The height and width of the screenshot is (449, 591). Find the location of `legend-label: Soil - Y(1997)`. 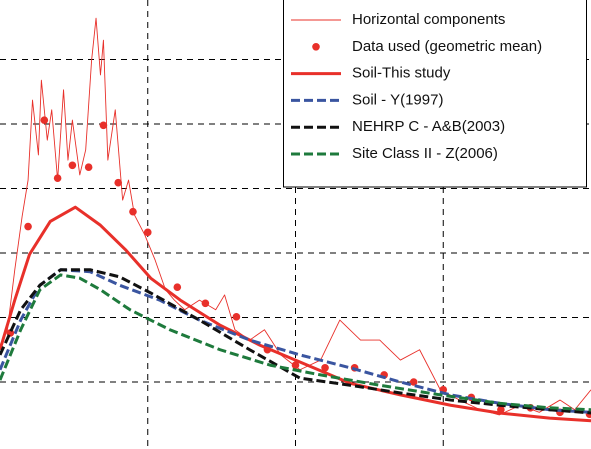

legend-label: Soil - Y(1997) is located at coordinates (397, 99).